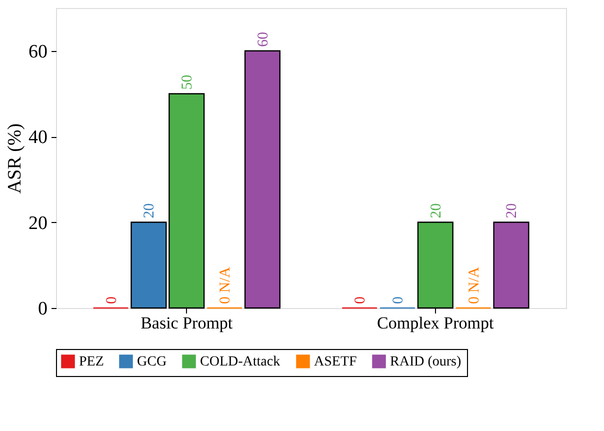 The height and width of the screenshot is (431, 604). I want to click on data-label: 50, so click(188, 82).